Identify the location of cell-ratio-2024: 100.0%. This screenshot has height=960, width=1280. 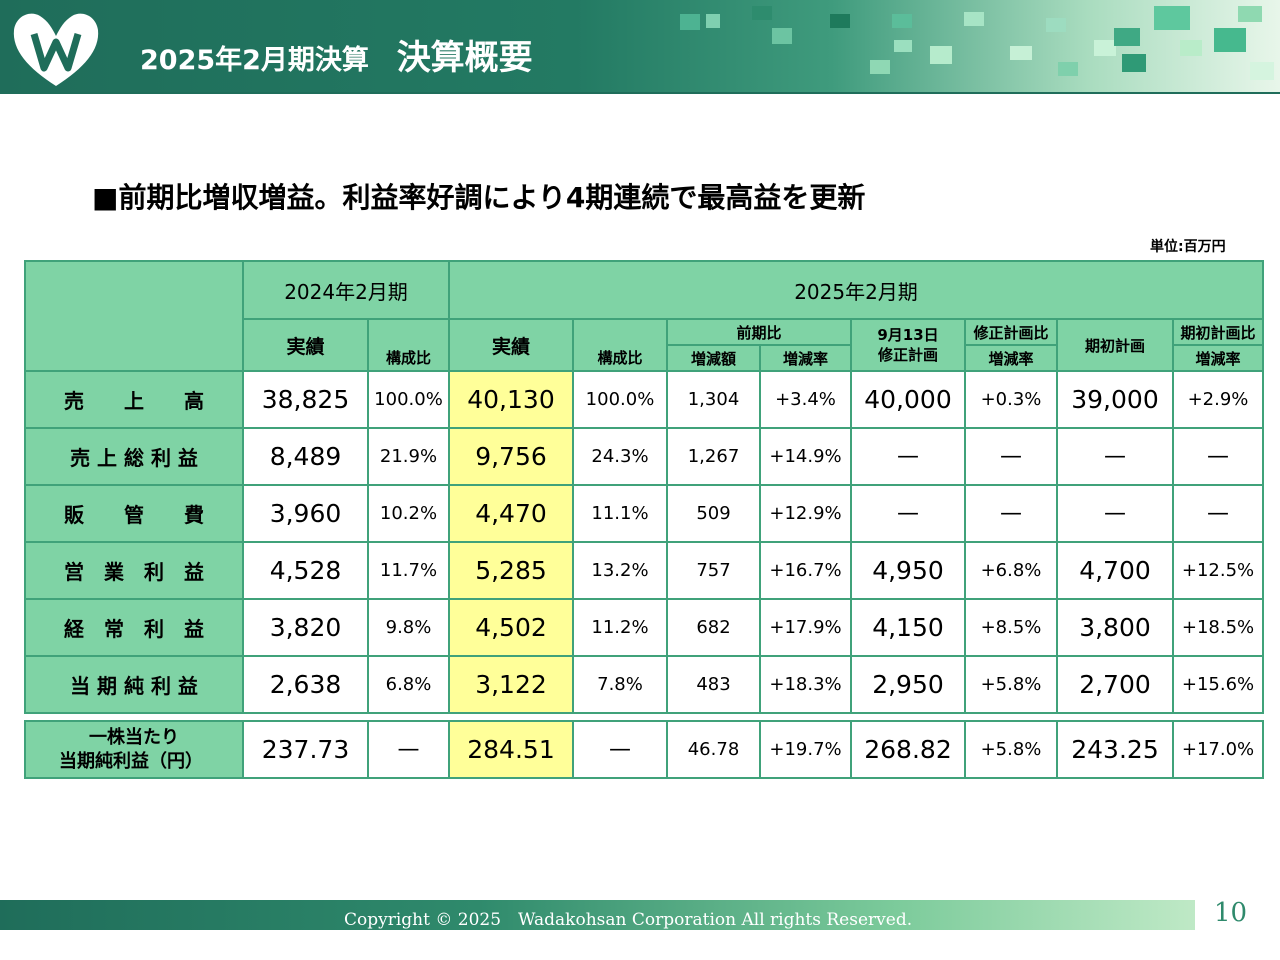
(408, 399).